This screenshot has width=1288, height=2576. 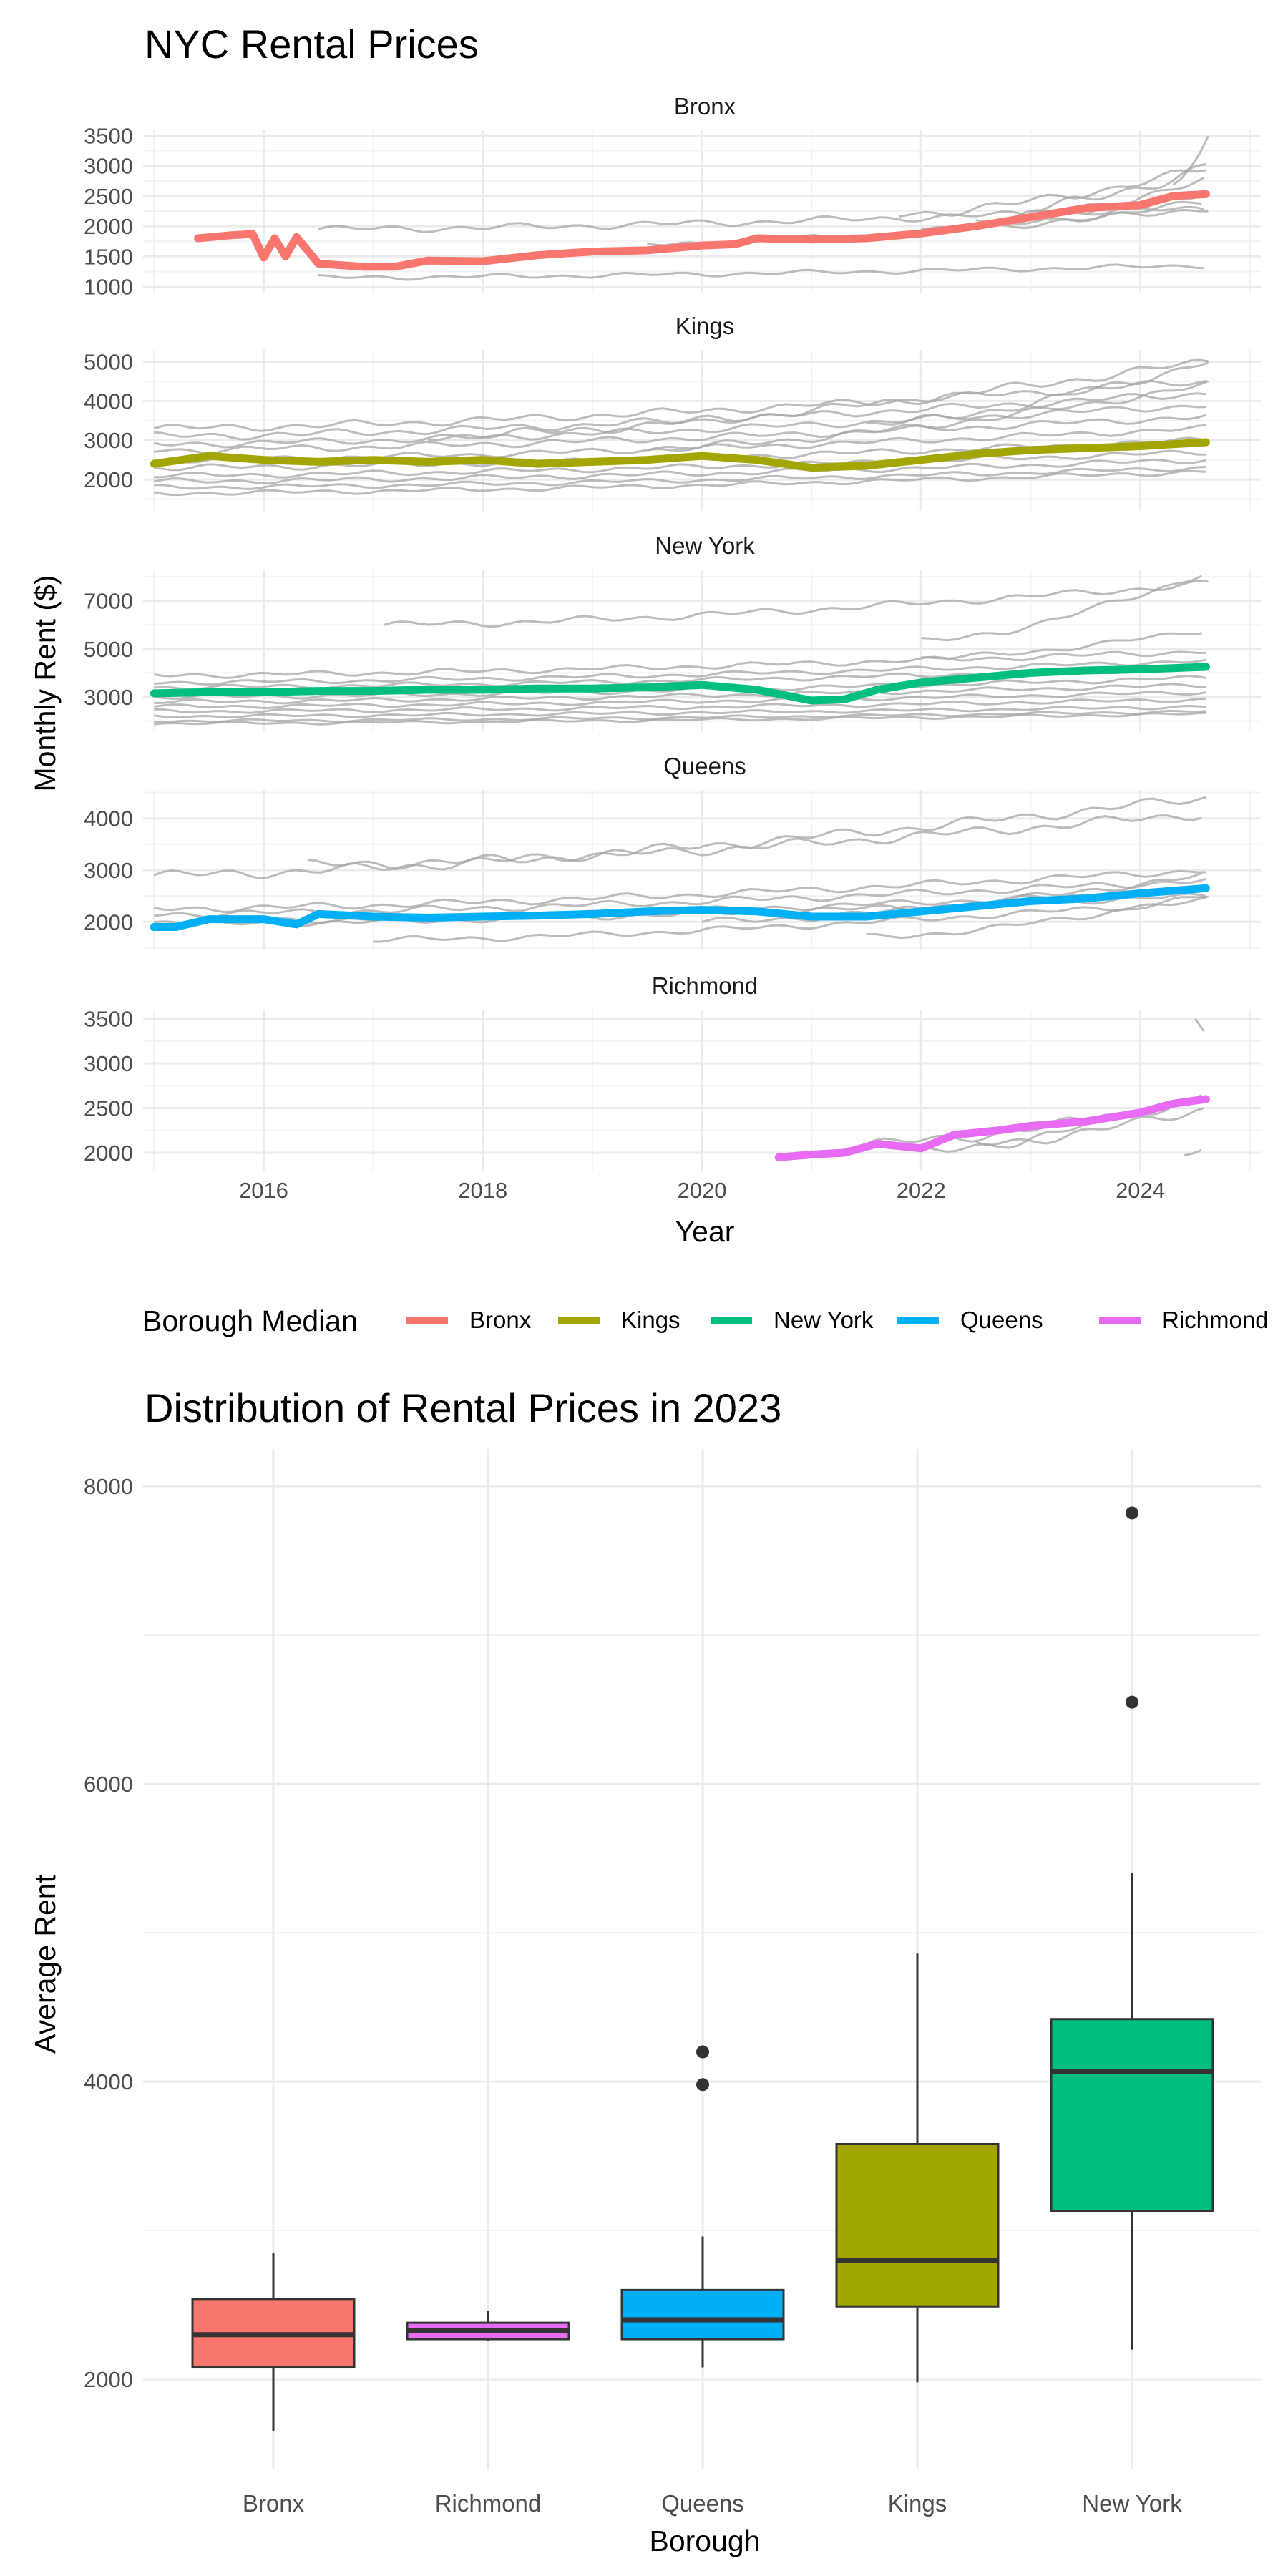 I want to click on legend-label: Kings, so click(x=650, y=1320).